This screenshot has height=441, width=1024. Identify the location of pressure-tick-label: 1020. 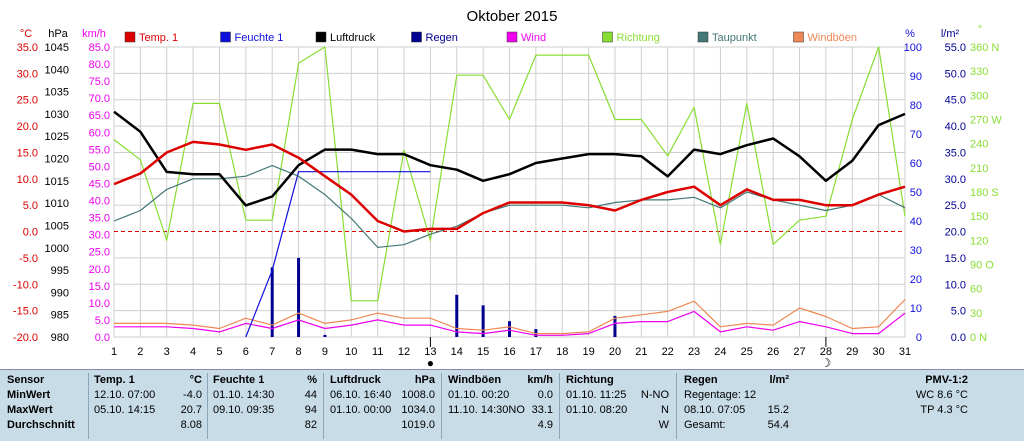
(57, 160).